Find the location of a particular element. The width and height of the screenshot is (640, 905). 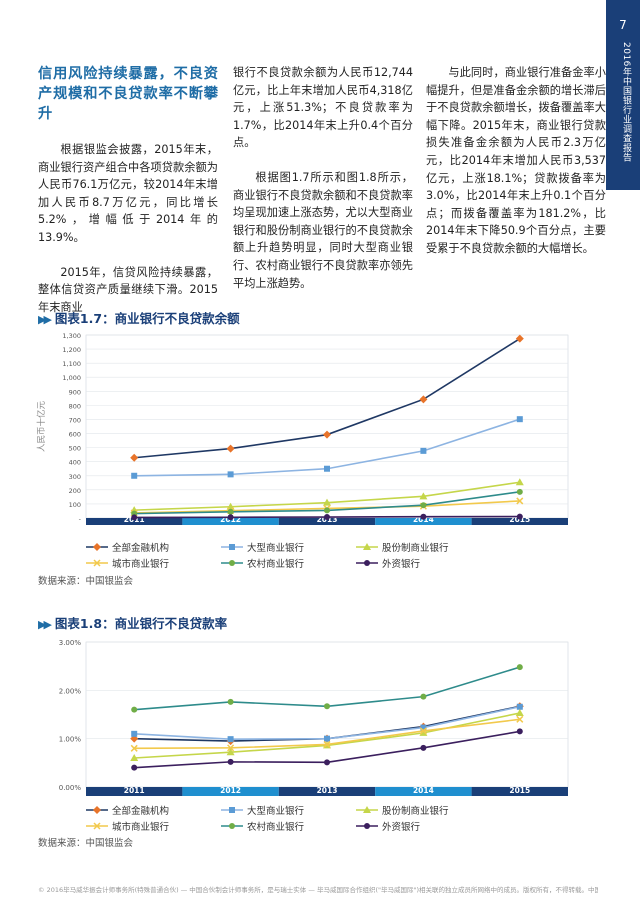

legend-item: 大型商业银行 is located at coordinates (262, 547).